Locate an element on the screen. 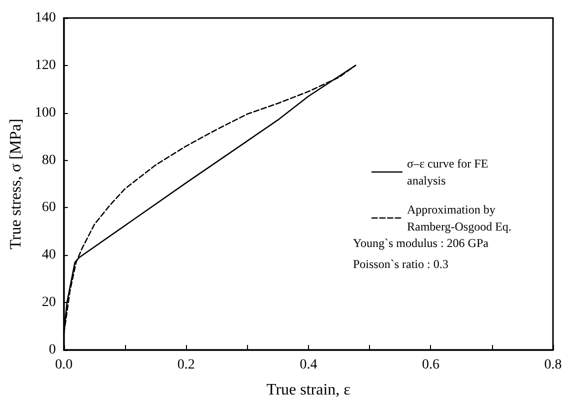  x-tick-label: 0.4 is located at coordinates (309, 365).